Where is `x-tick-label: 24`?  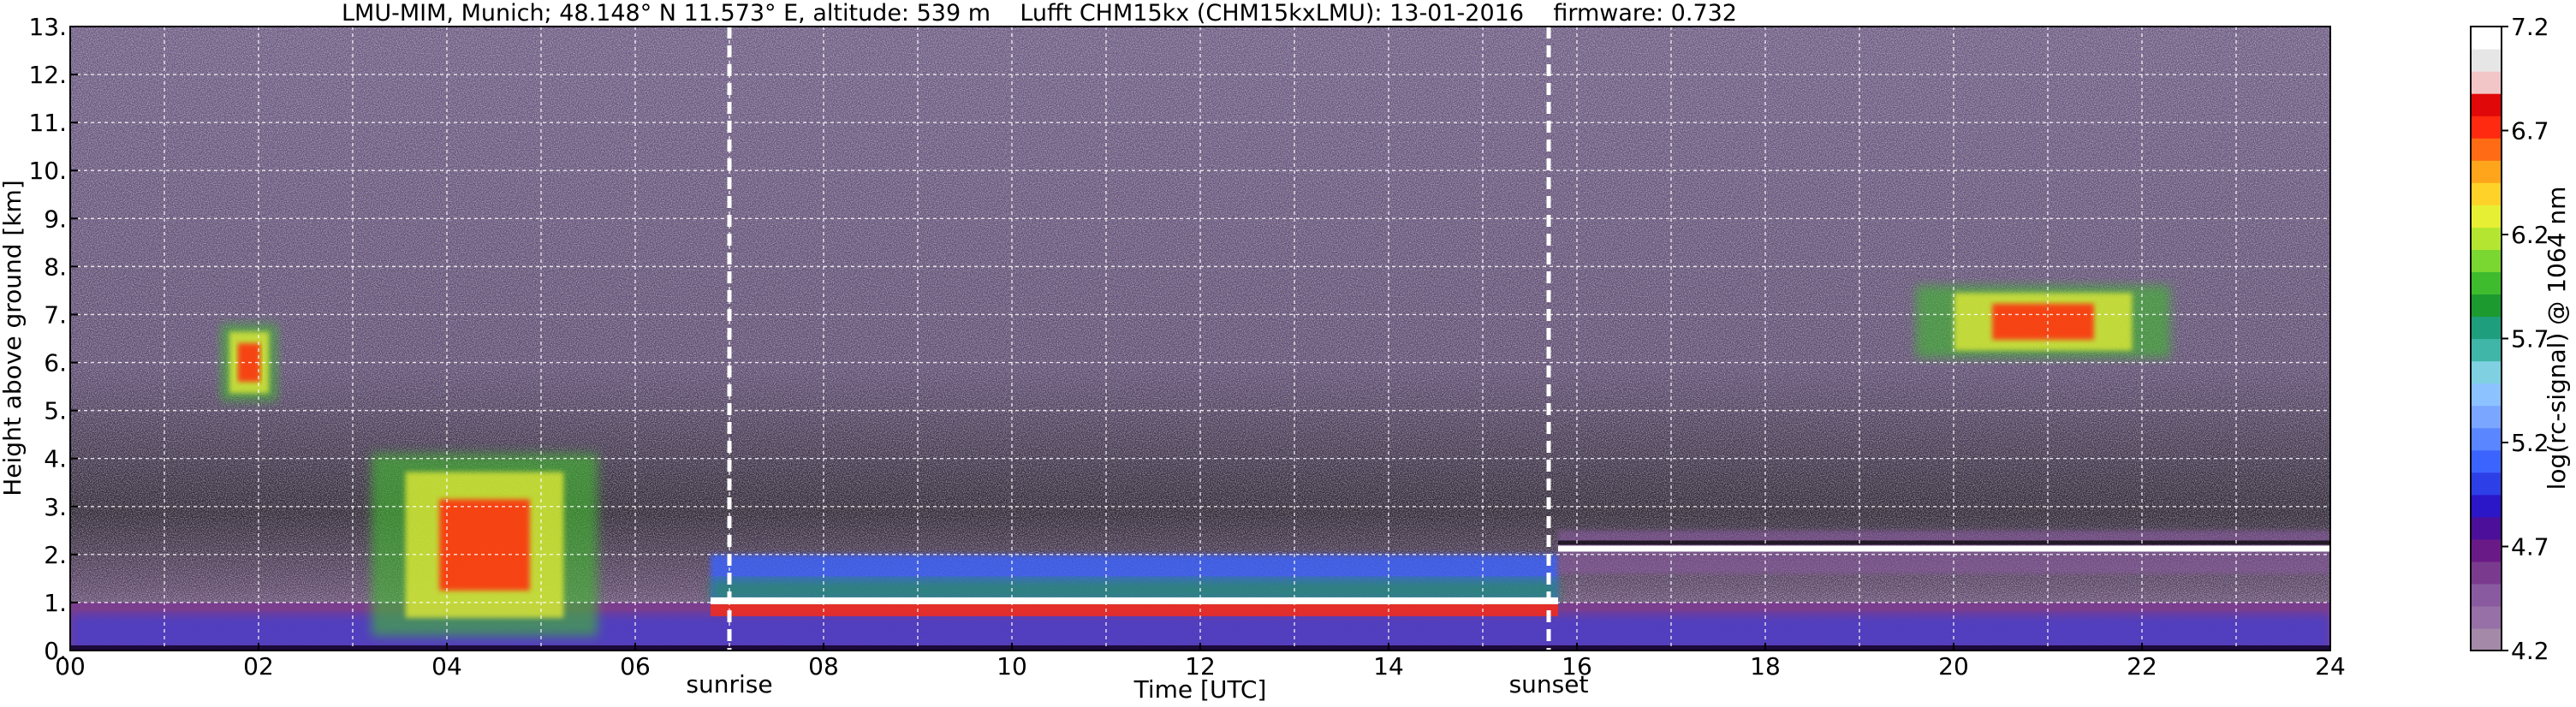
x-tick-label: 24 is located at coordinates (2330, 666).